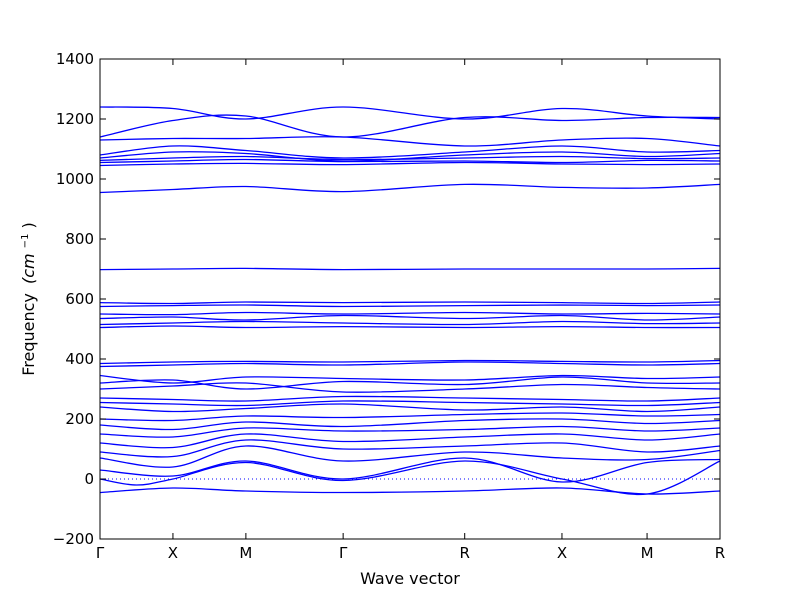 Image resolution: width=800 pixels, height=600 pixels. What do you see at coordinates (25, 241) in the screenshot?
I see `y-axis-label-exp: −1` at bounding box center [25, 241].